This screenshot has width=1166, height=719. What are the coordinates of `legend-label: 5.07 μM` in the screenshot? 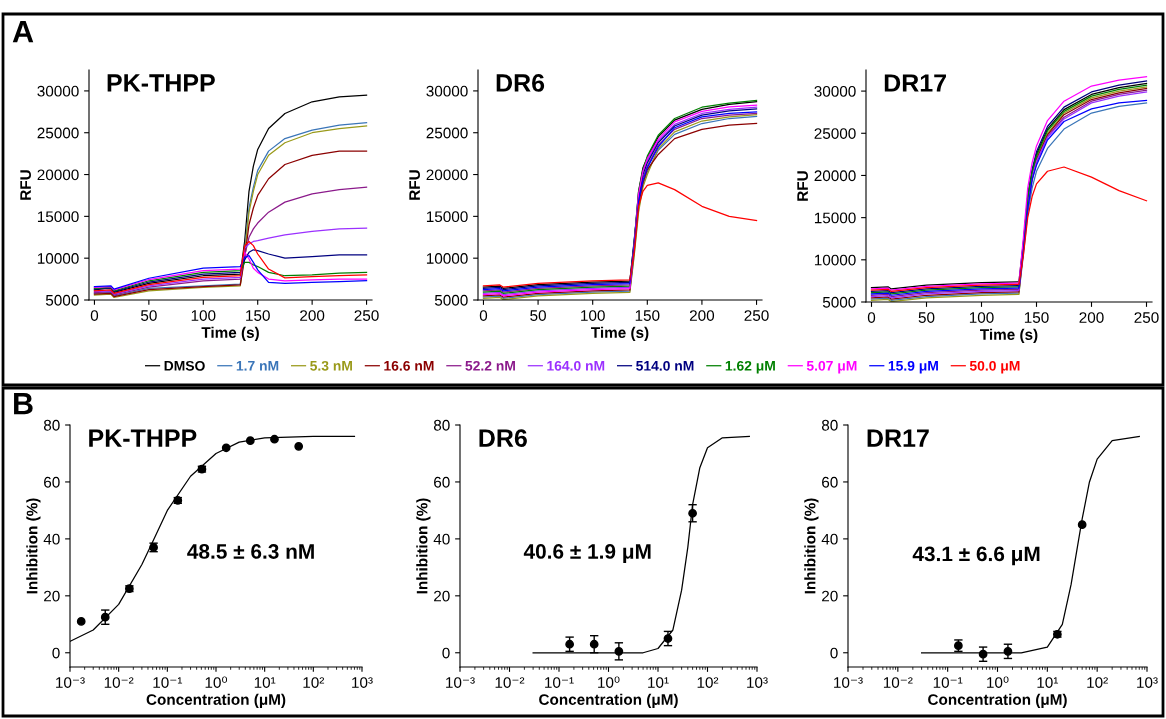 It's located at (831, 367).